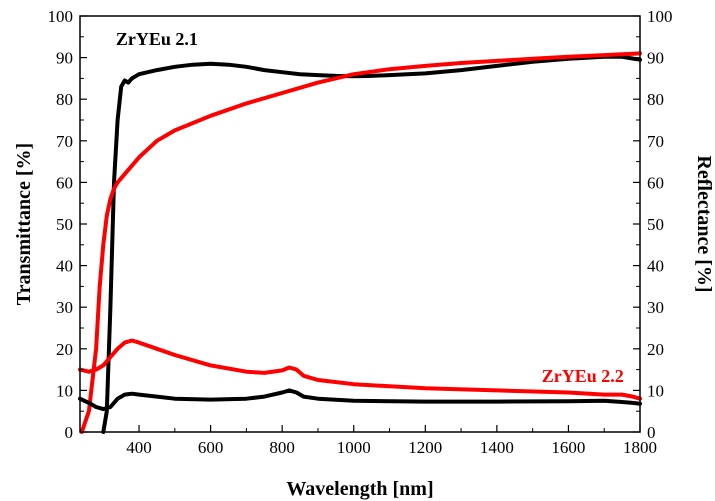 This screenshot has height=501, width=715. Describe the element at coordinates (704, 223) in the screenshot. I see `y-axis-title-right: Reflectance [%]` at that location.